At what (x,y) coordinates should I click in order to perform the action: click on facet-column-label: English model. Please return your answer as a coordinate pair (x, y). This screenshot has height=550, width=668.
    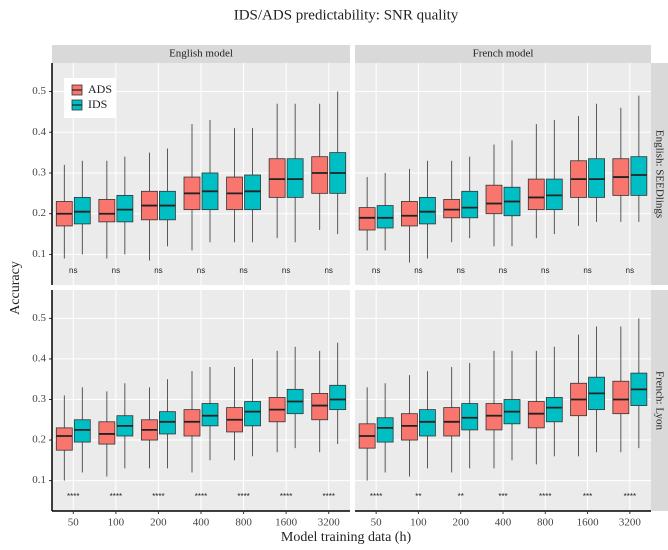
    Looking at the image, I should click on (201, 54).